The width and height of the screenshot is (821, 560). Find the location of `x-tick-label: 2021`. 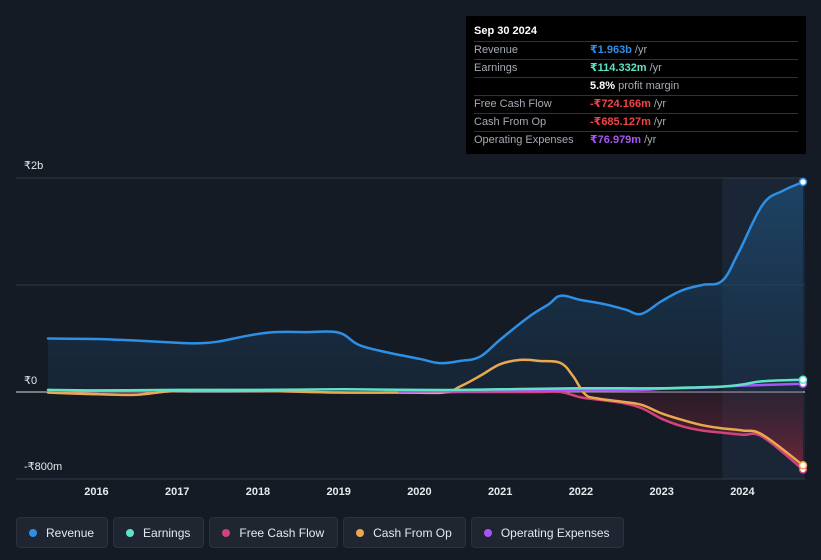

x-tick-label: 2021 is located at coordinates (500, 492).